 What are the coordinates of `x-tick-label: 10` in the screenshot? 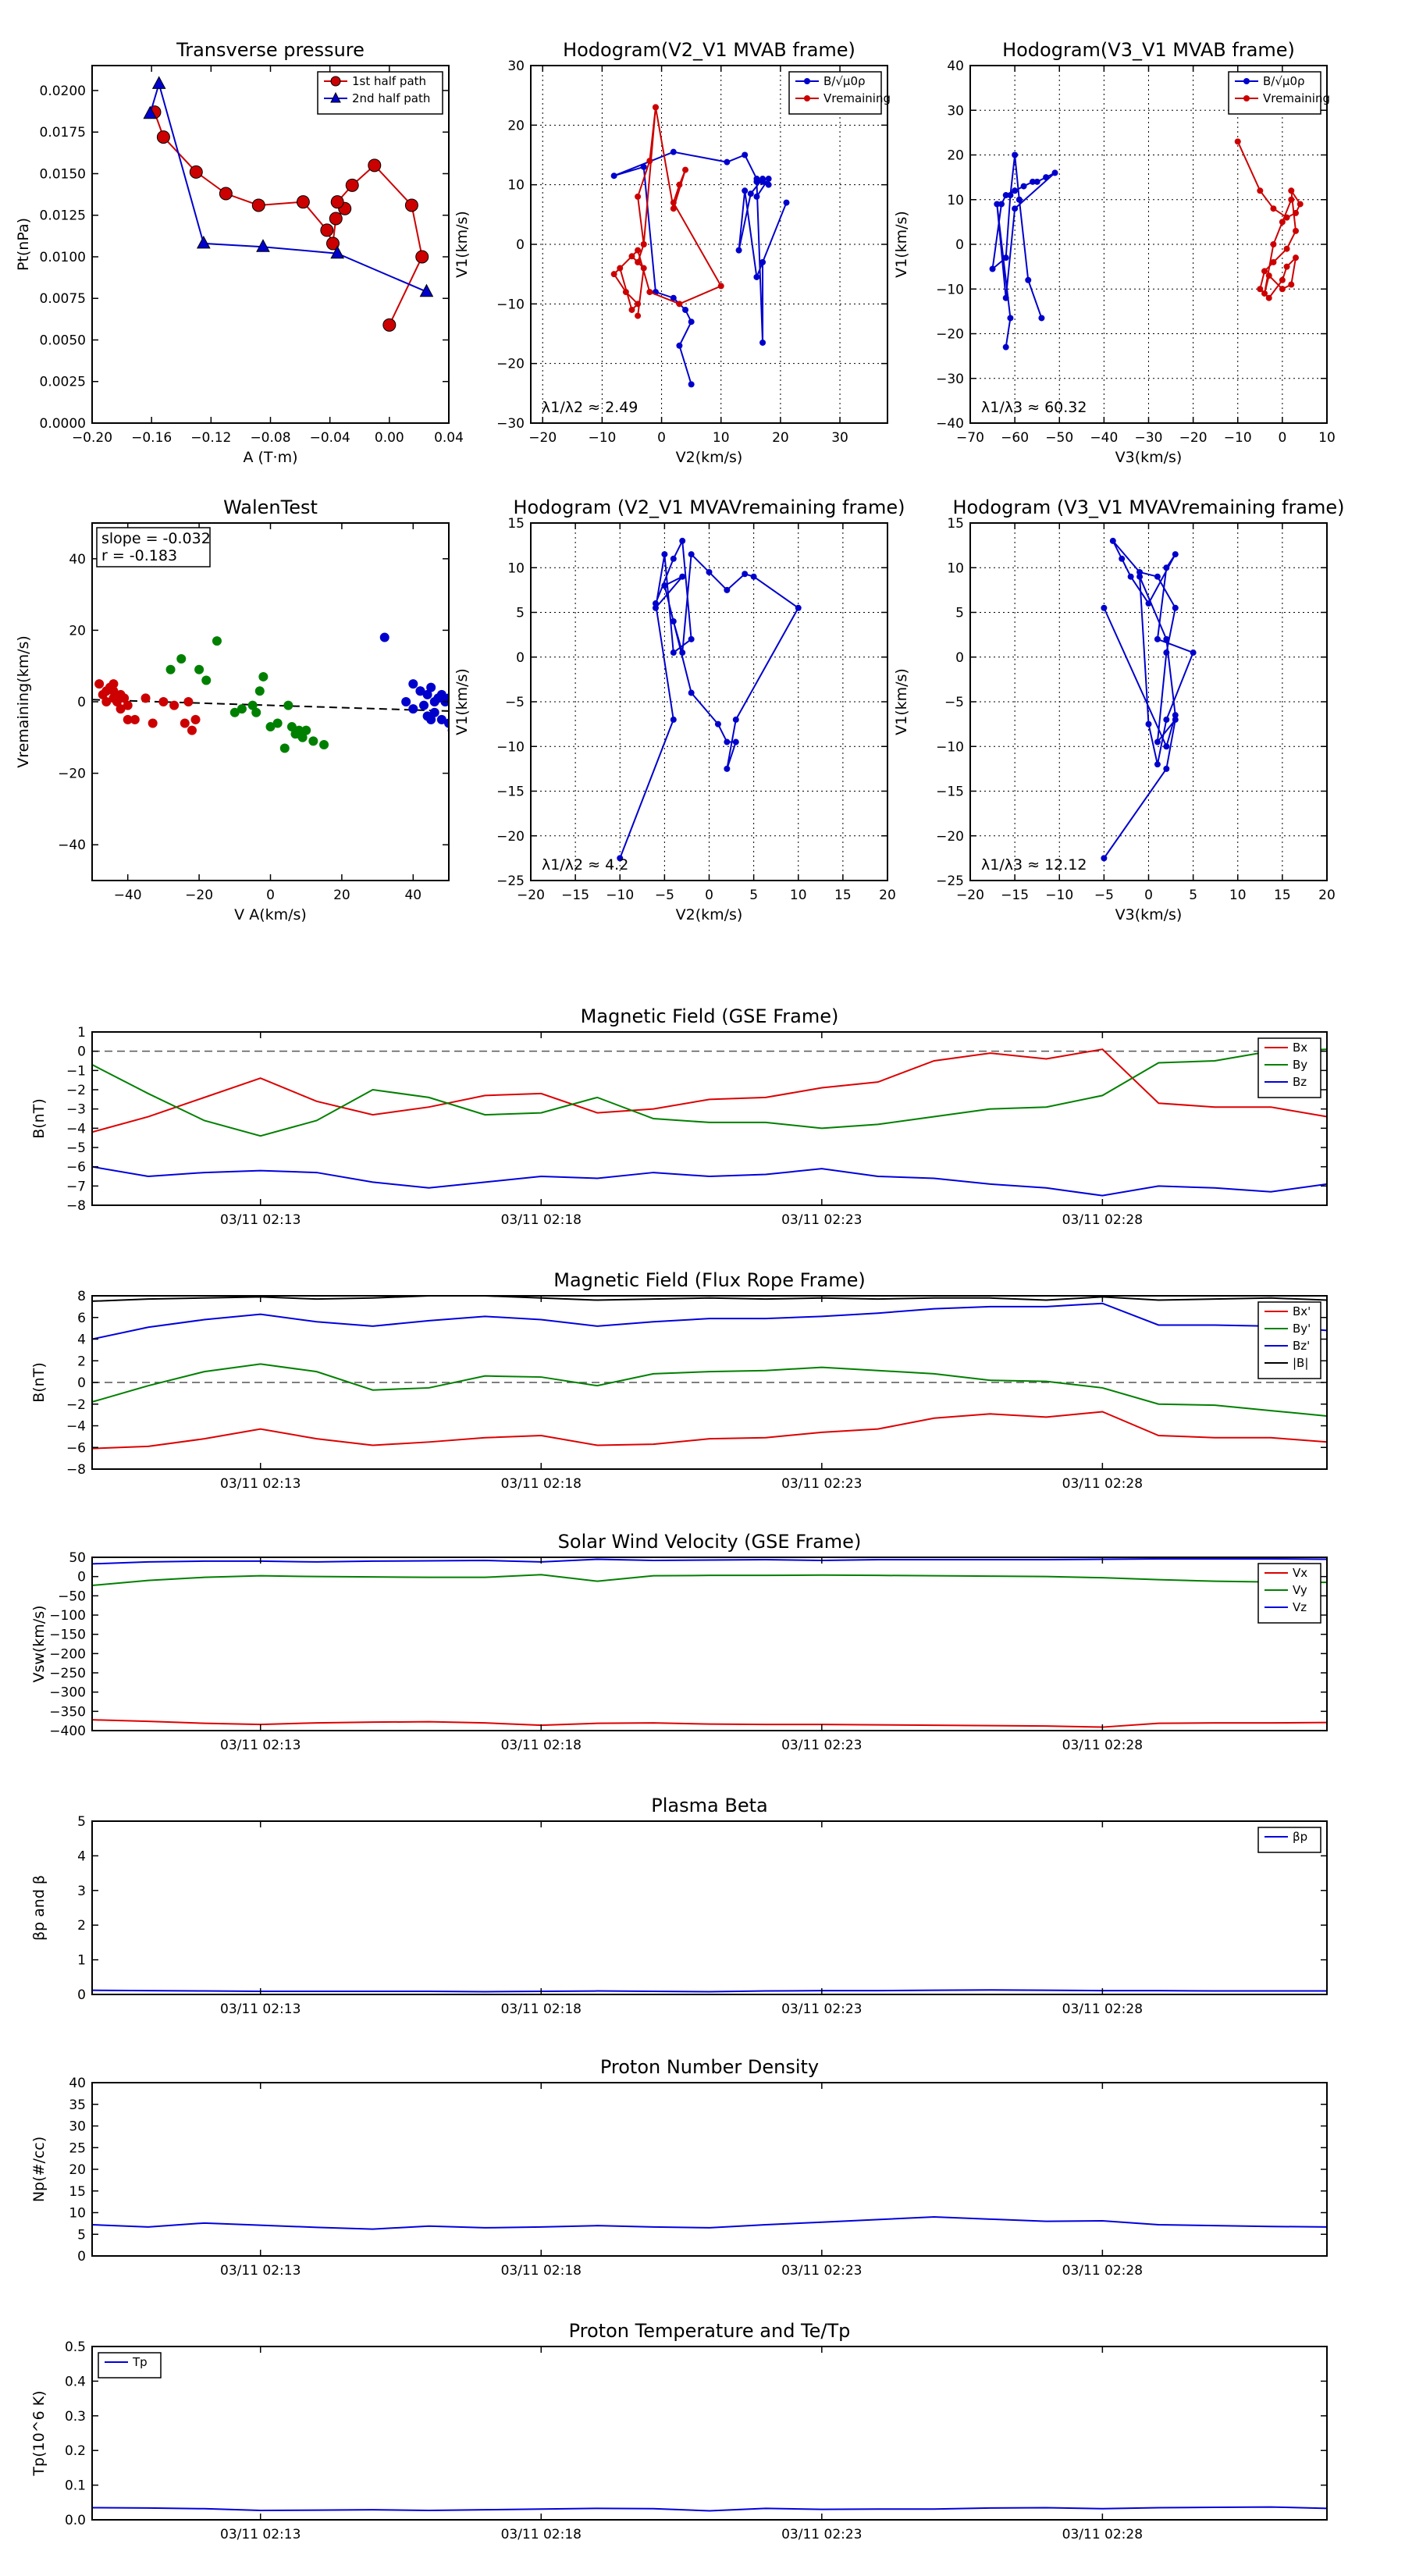 It's located at (1327, 438).